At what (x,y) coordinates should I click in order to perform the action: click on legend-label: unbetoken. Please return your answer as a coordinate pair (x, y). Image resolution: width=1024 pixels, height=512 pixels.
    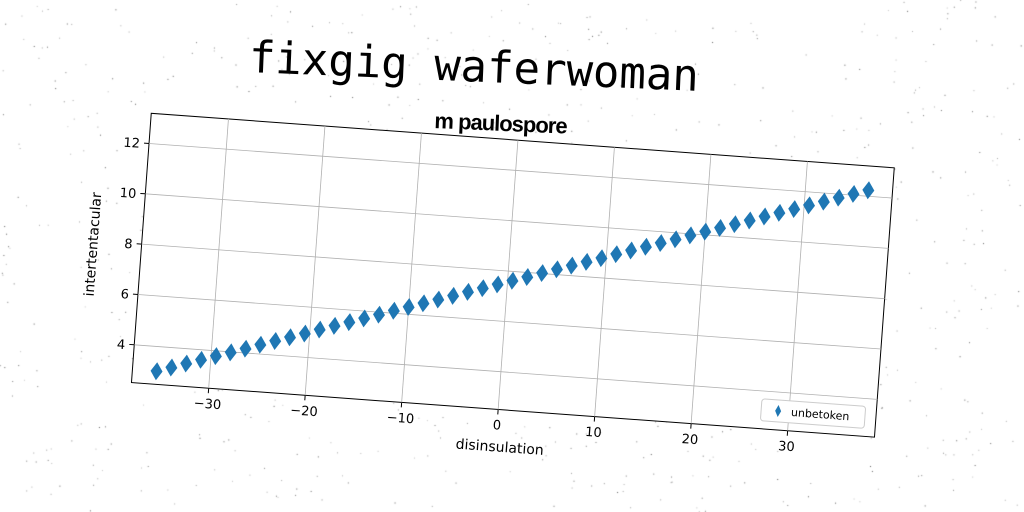
    Looking at the image, I should click on (820, 414).